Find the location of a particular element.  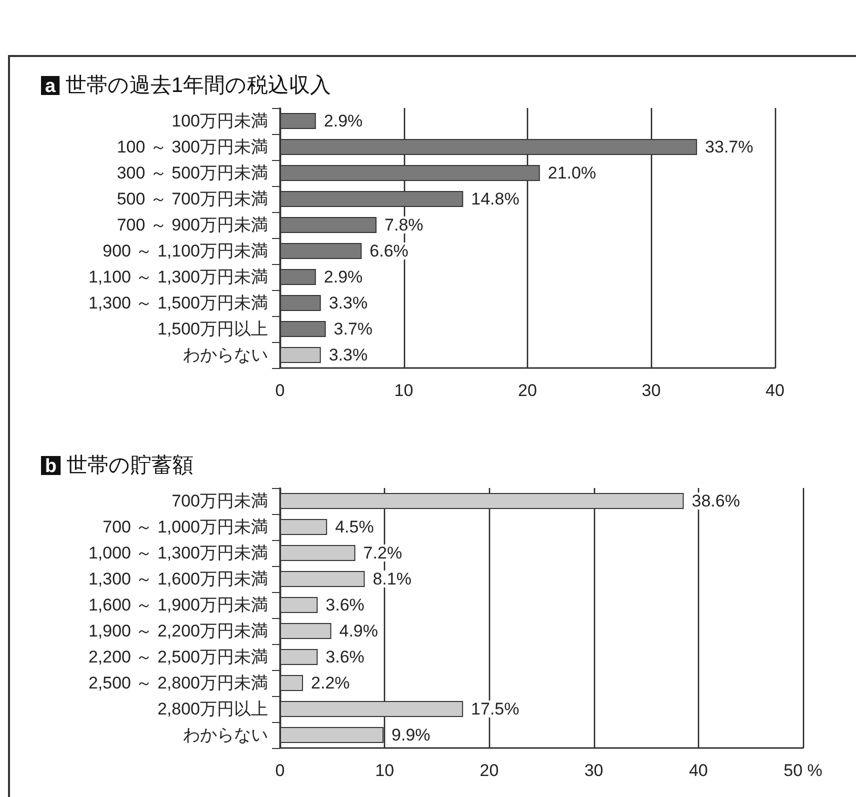

y-tick-label: 1,500万円以上 is located at coordinates (212, 329).